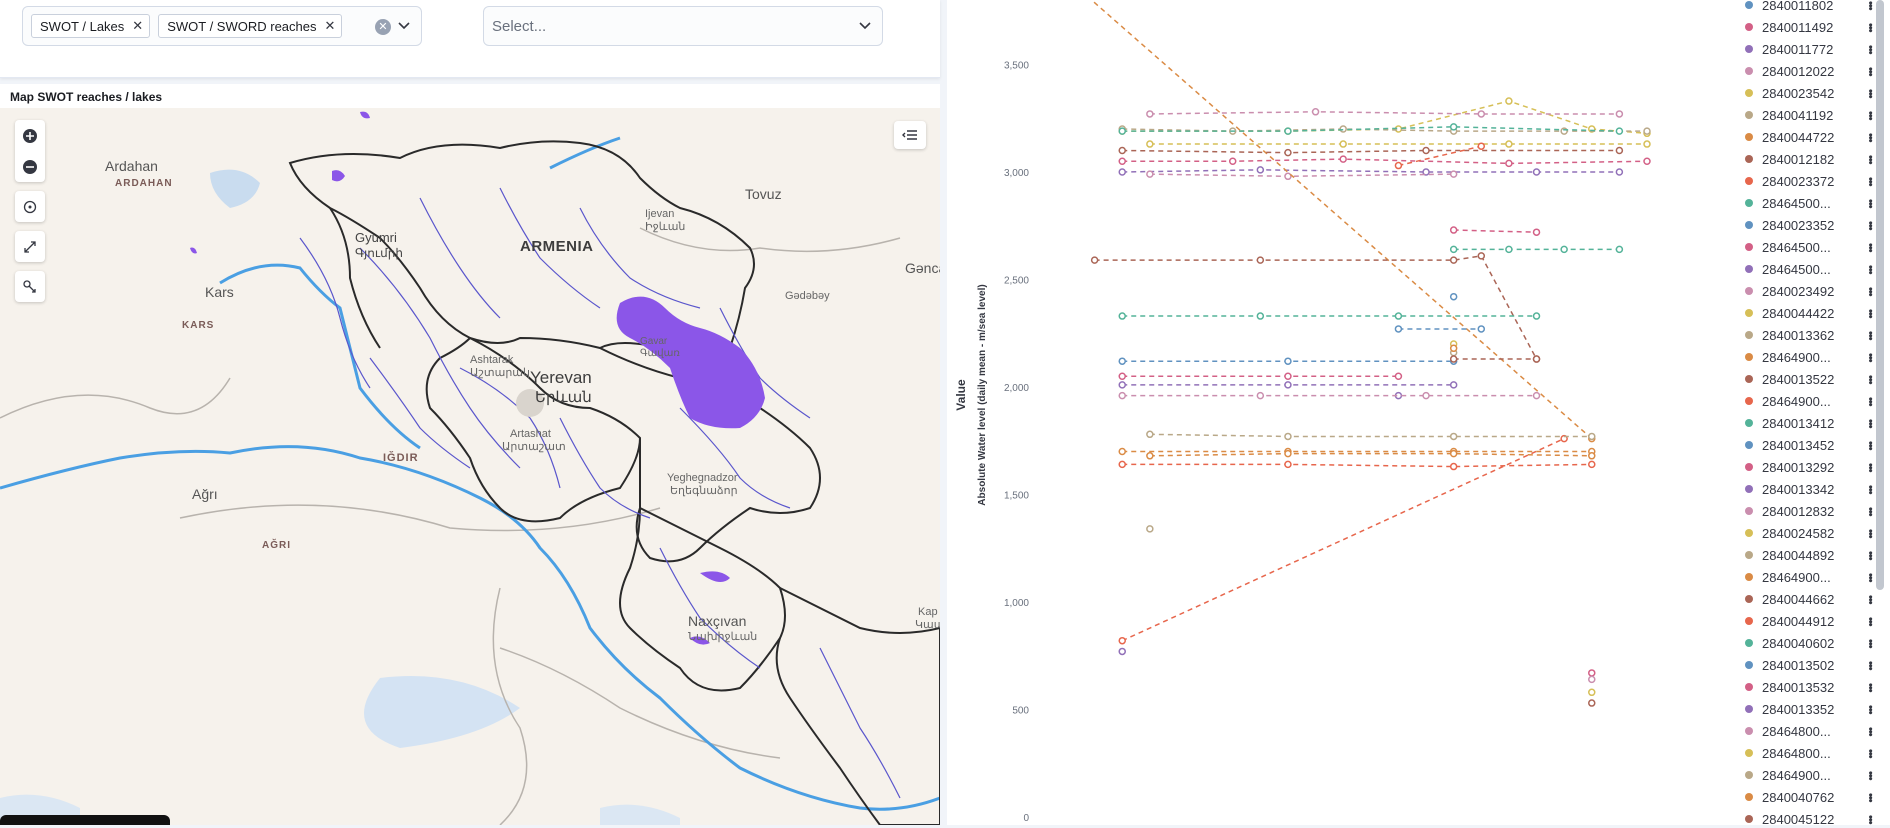 Image resolution: width=1890 pixels, height=828 pixels. What do you see at coordinates (1810, 379) in the screenshot?
I see `legend-item: 2840013522 •••` at bounding box center [1810, 379].